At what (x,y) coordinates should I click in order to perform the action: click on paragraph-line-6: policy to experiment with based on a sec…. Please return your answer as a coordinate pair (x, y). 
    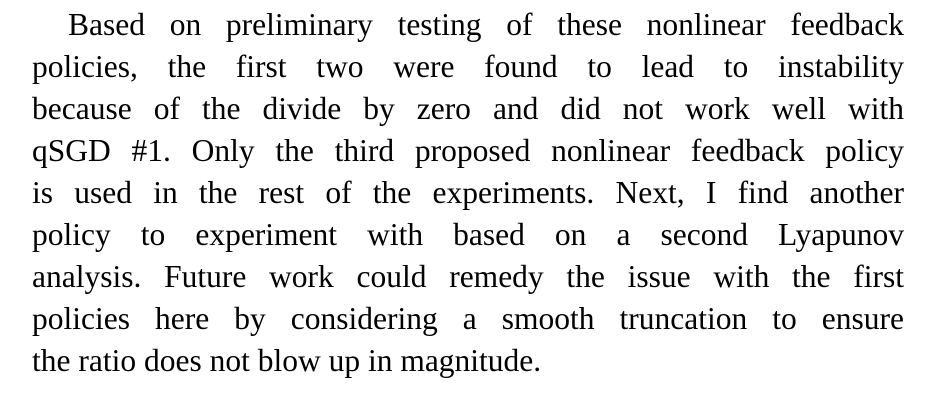
    Looking at the image, I should click on (468, 234).